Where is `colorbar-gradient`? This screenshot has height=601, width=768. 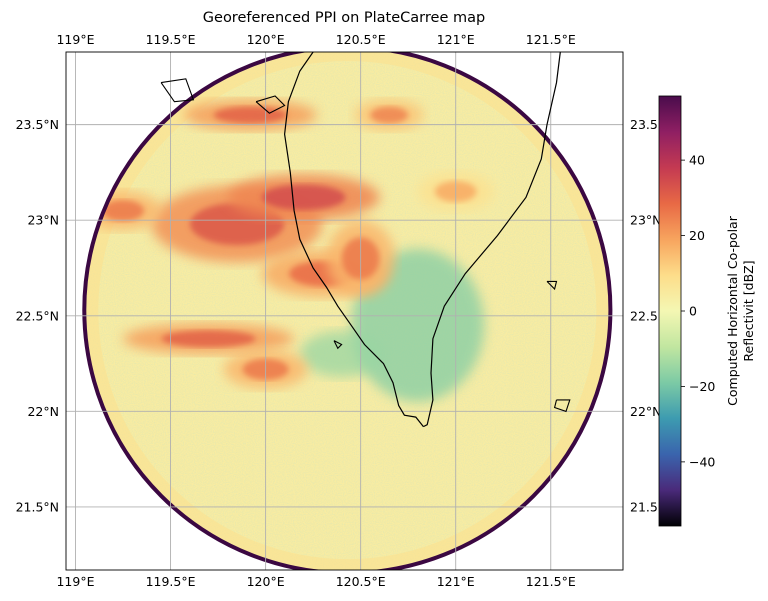 colorbar-gradient is located at coordinates (670, 311).